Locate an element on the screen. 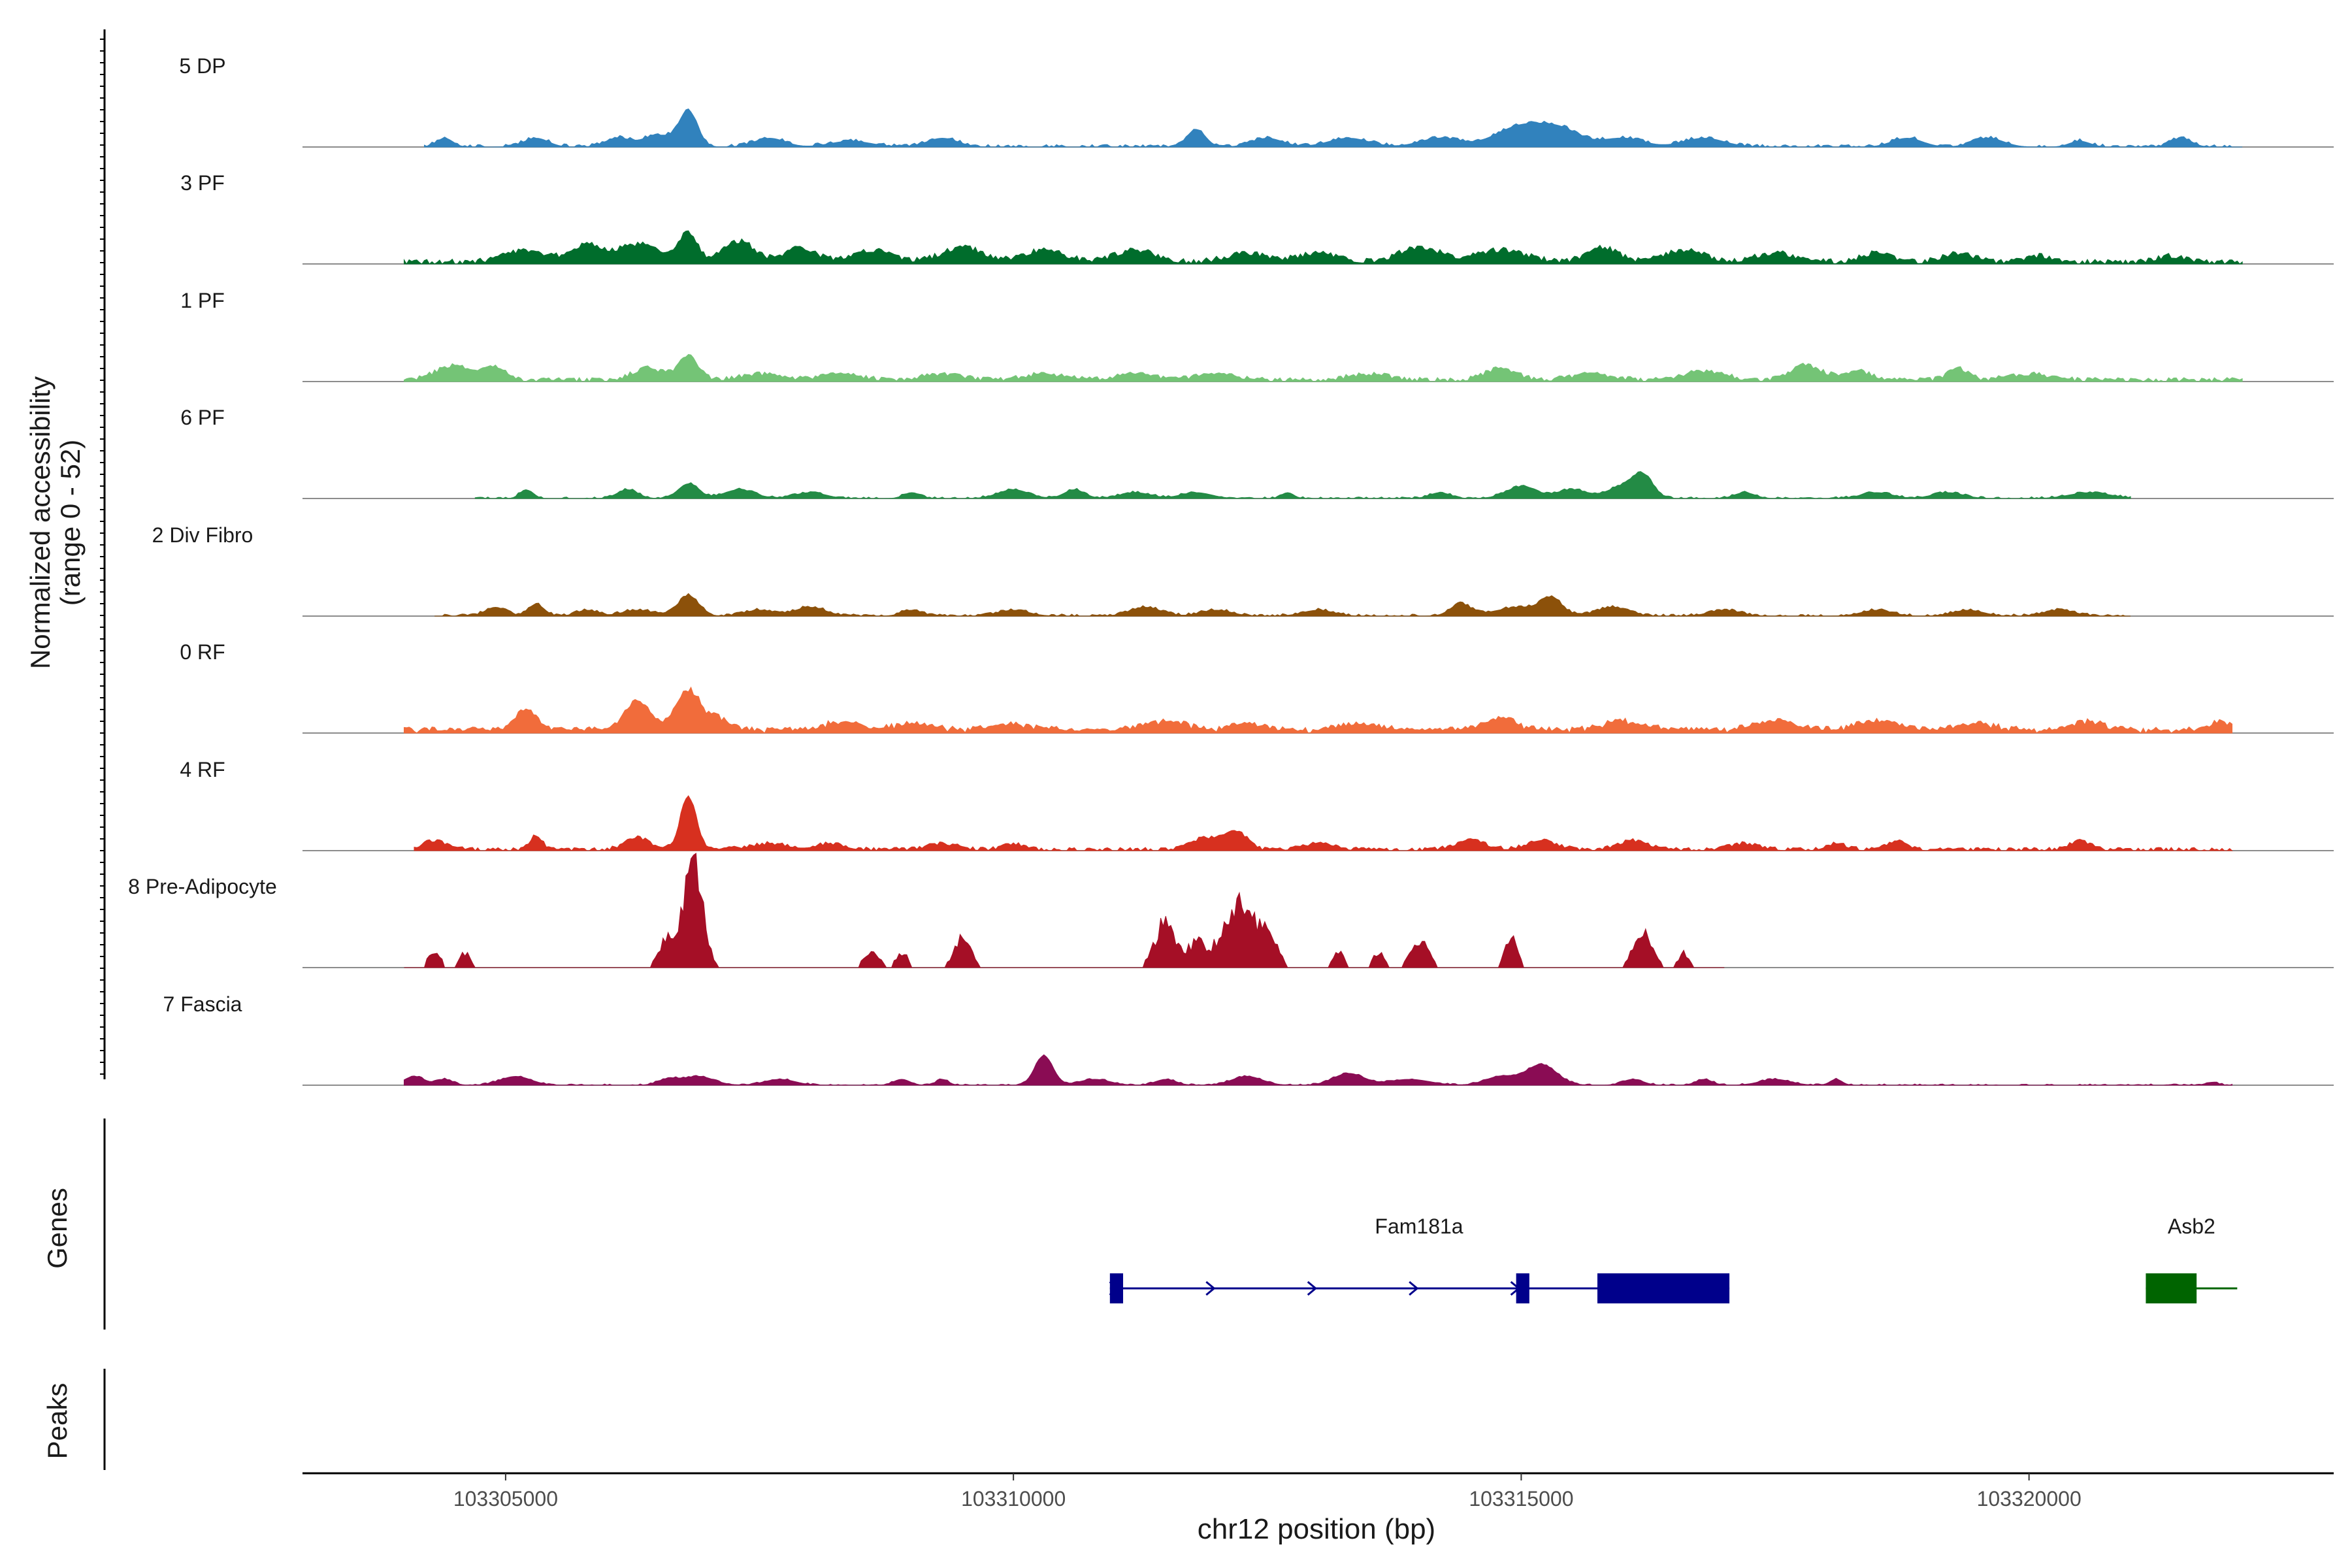  track-3-pf: 3 PF is located at coordinates (1257, 218).